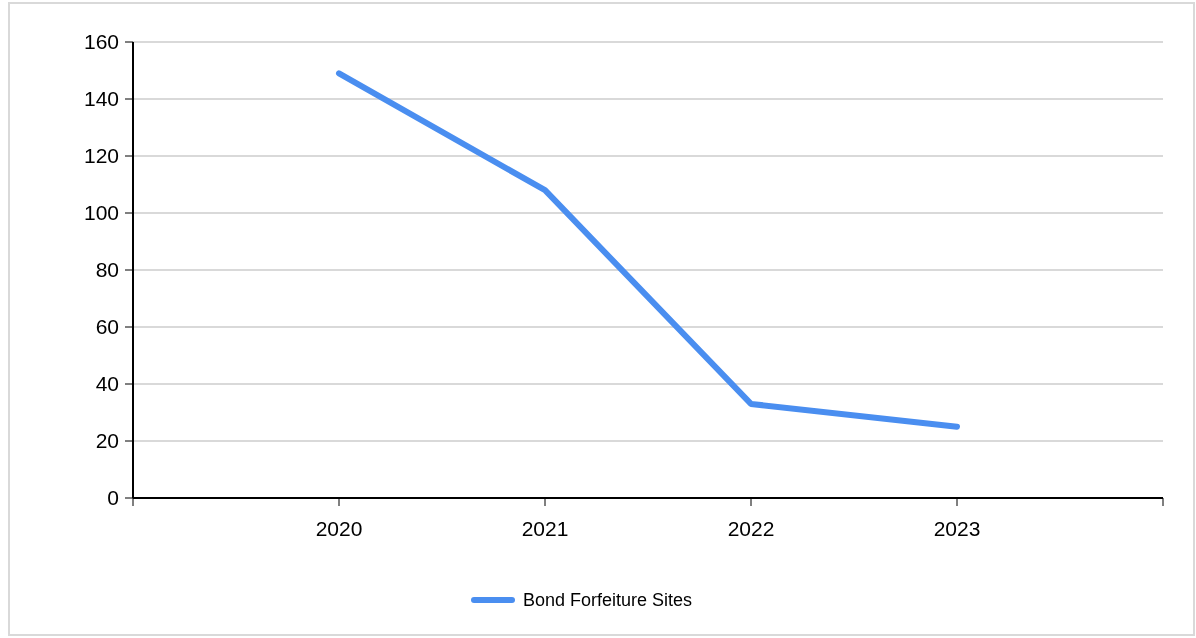 The height and width of the screenshot is (638, 1196). What do you see at coordinates (101, 156) in the screenshot?
I see `y-tick-label: 120` at bounding box center [101, 156].